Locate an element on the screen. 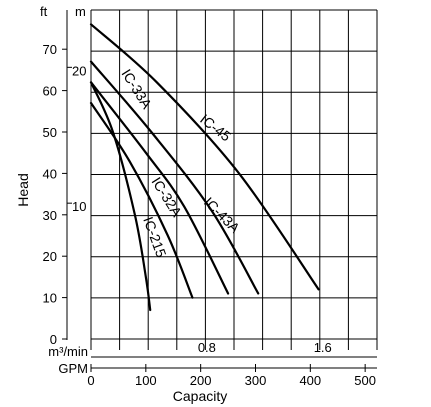 This screenshot has width=431, height=407. gpm-tick-label: 100 is located at coordinates (146, 380).